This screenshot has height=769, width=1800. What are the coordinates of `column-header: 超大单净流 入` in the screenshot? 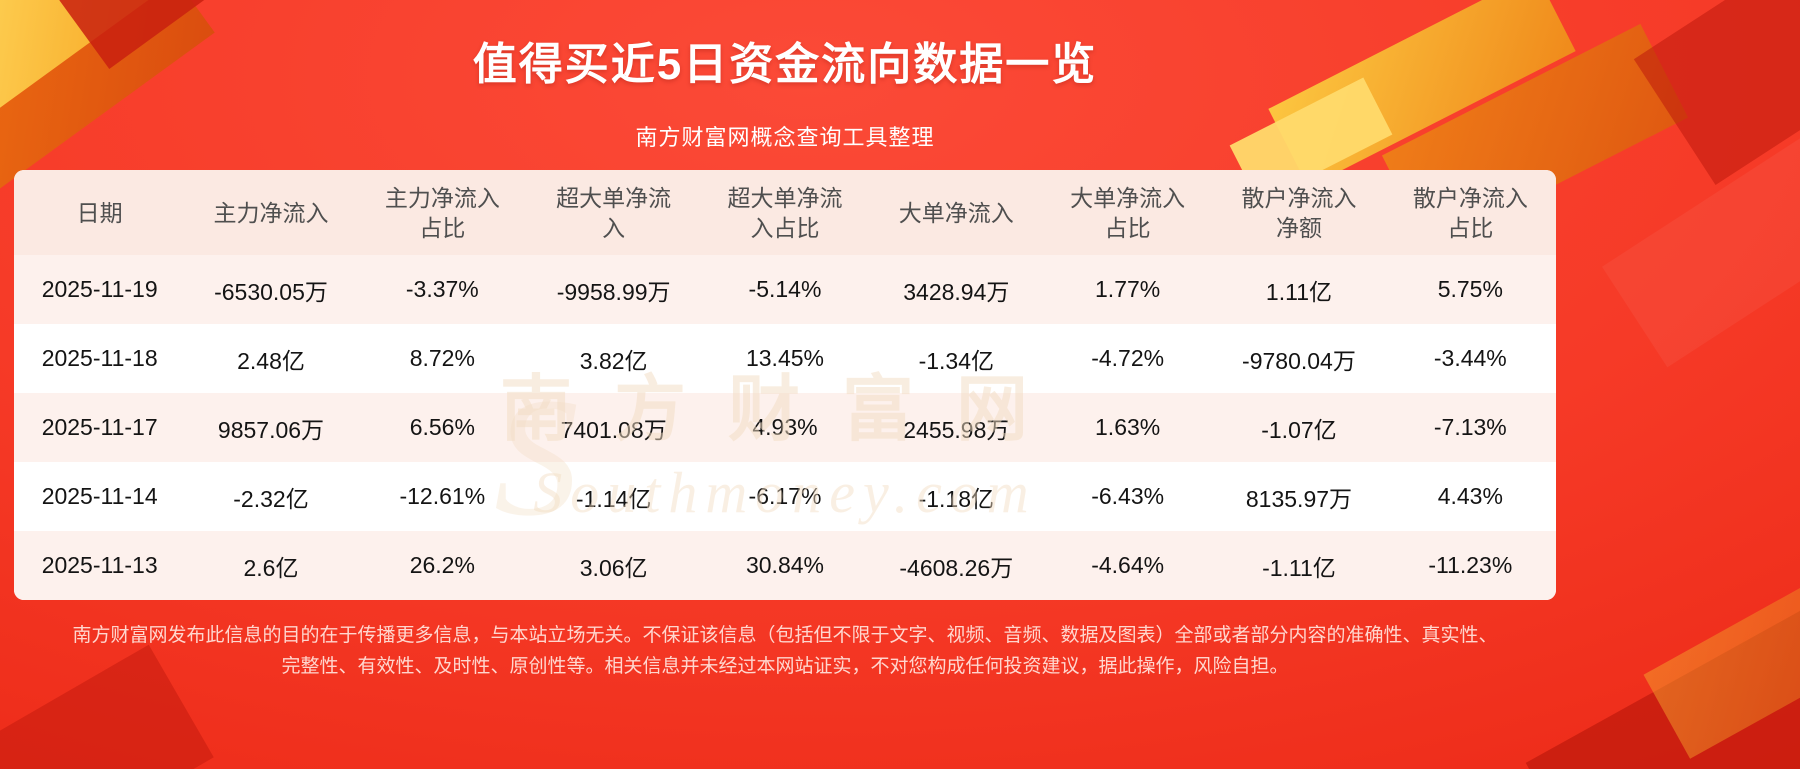 It's located at (613, 212).